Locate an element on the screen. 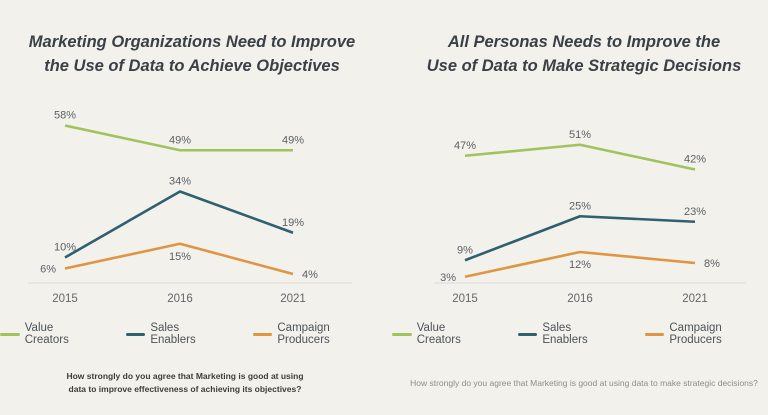 The image size is (768, 415). chart-title-line2: Use of Data to Make Strategic Decisions is located at coordinates (584, 65).